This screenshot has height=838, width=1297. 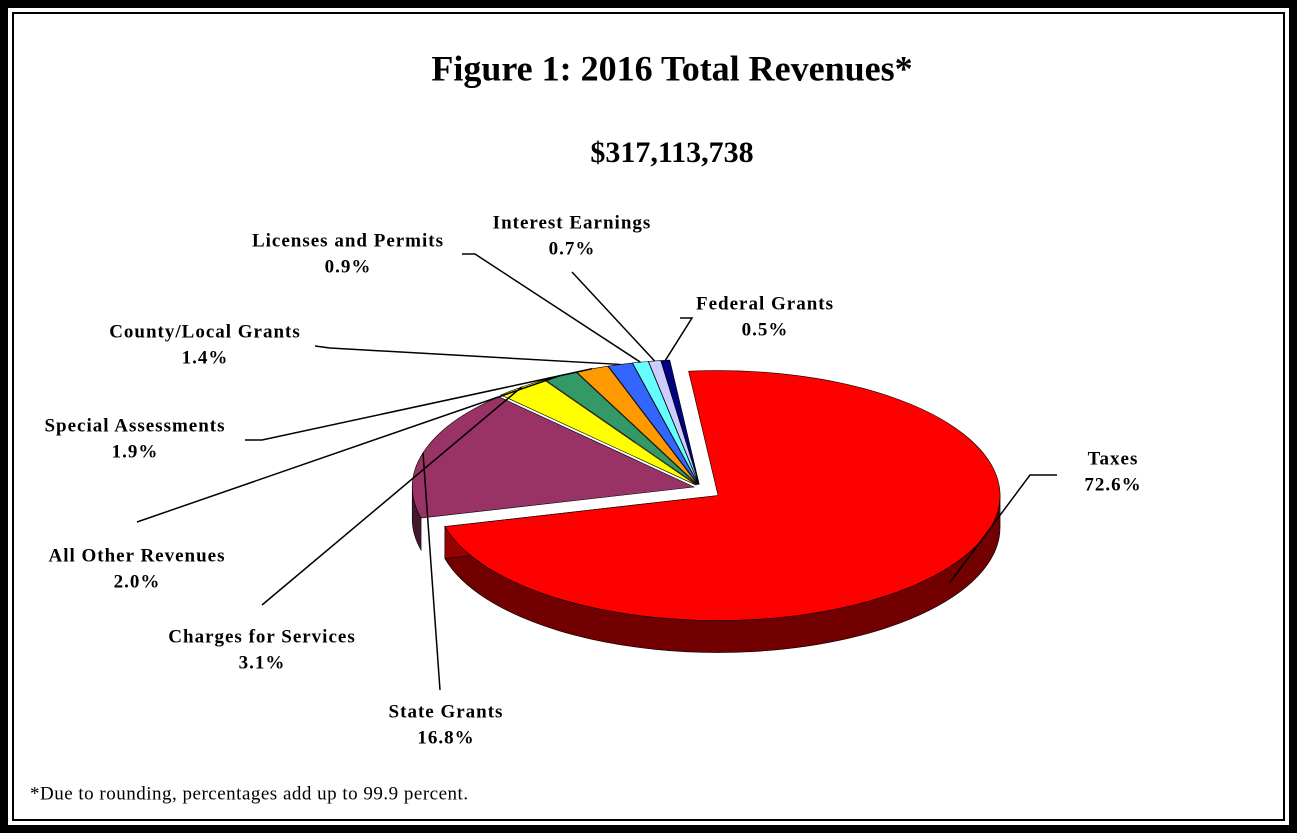 What do you see at coordinates (765, 329) in the screenshot?
I see `slice-value-label: 0.5%` at bounding box center [765, 329].